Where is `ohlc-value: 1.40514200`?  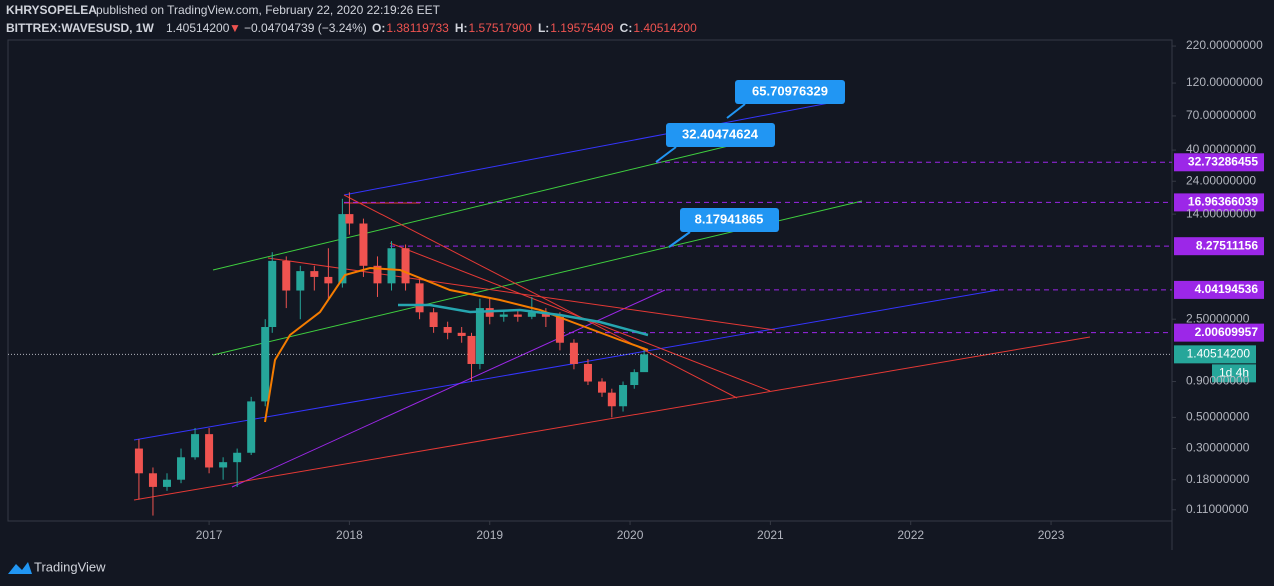 ohlc-value: 1.40514200 is located at coordinates (665, 28).